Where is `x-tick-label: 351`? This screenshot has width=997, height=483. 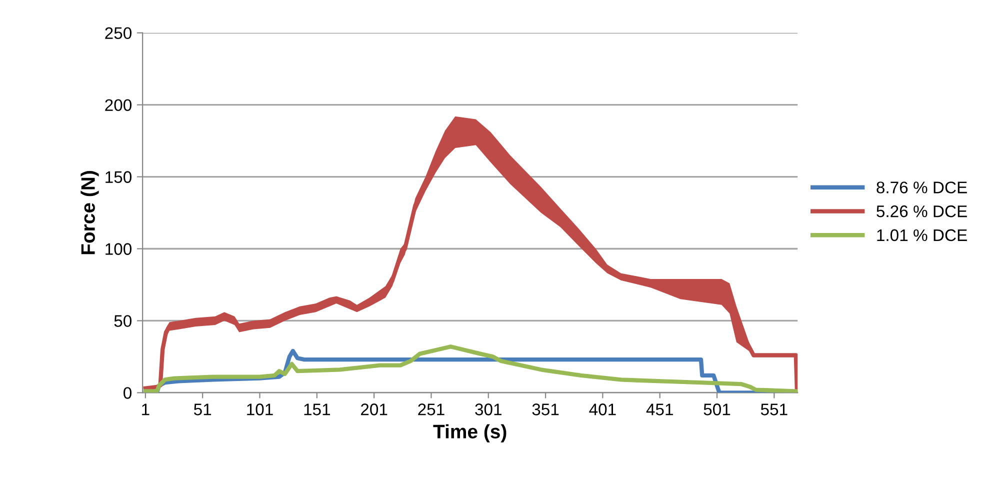 x-tick-label: 351 is located at coordinates (545, 410).